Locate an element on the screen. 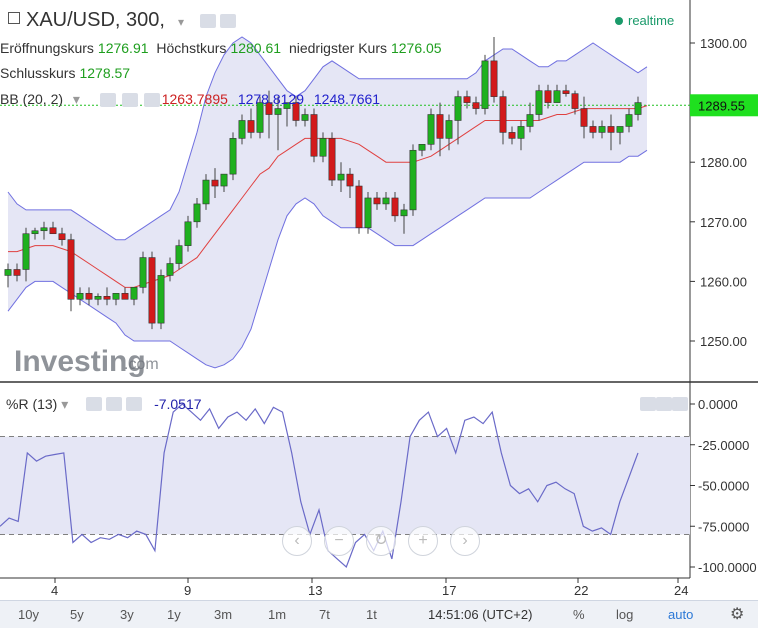 Image resolution: width=758 pixels, height=628 pixels. realtime-dot-icon is located at coordinates (619, 21).